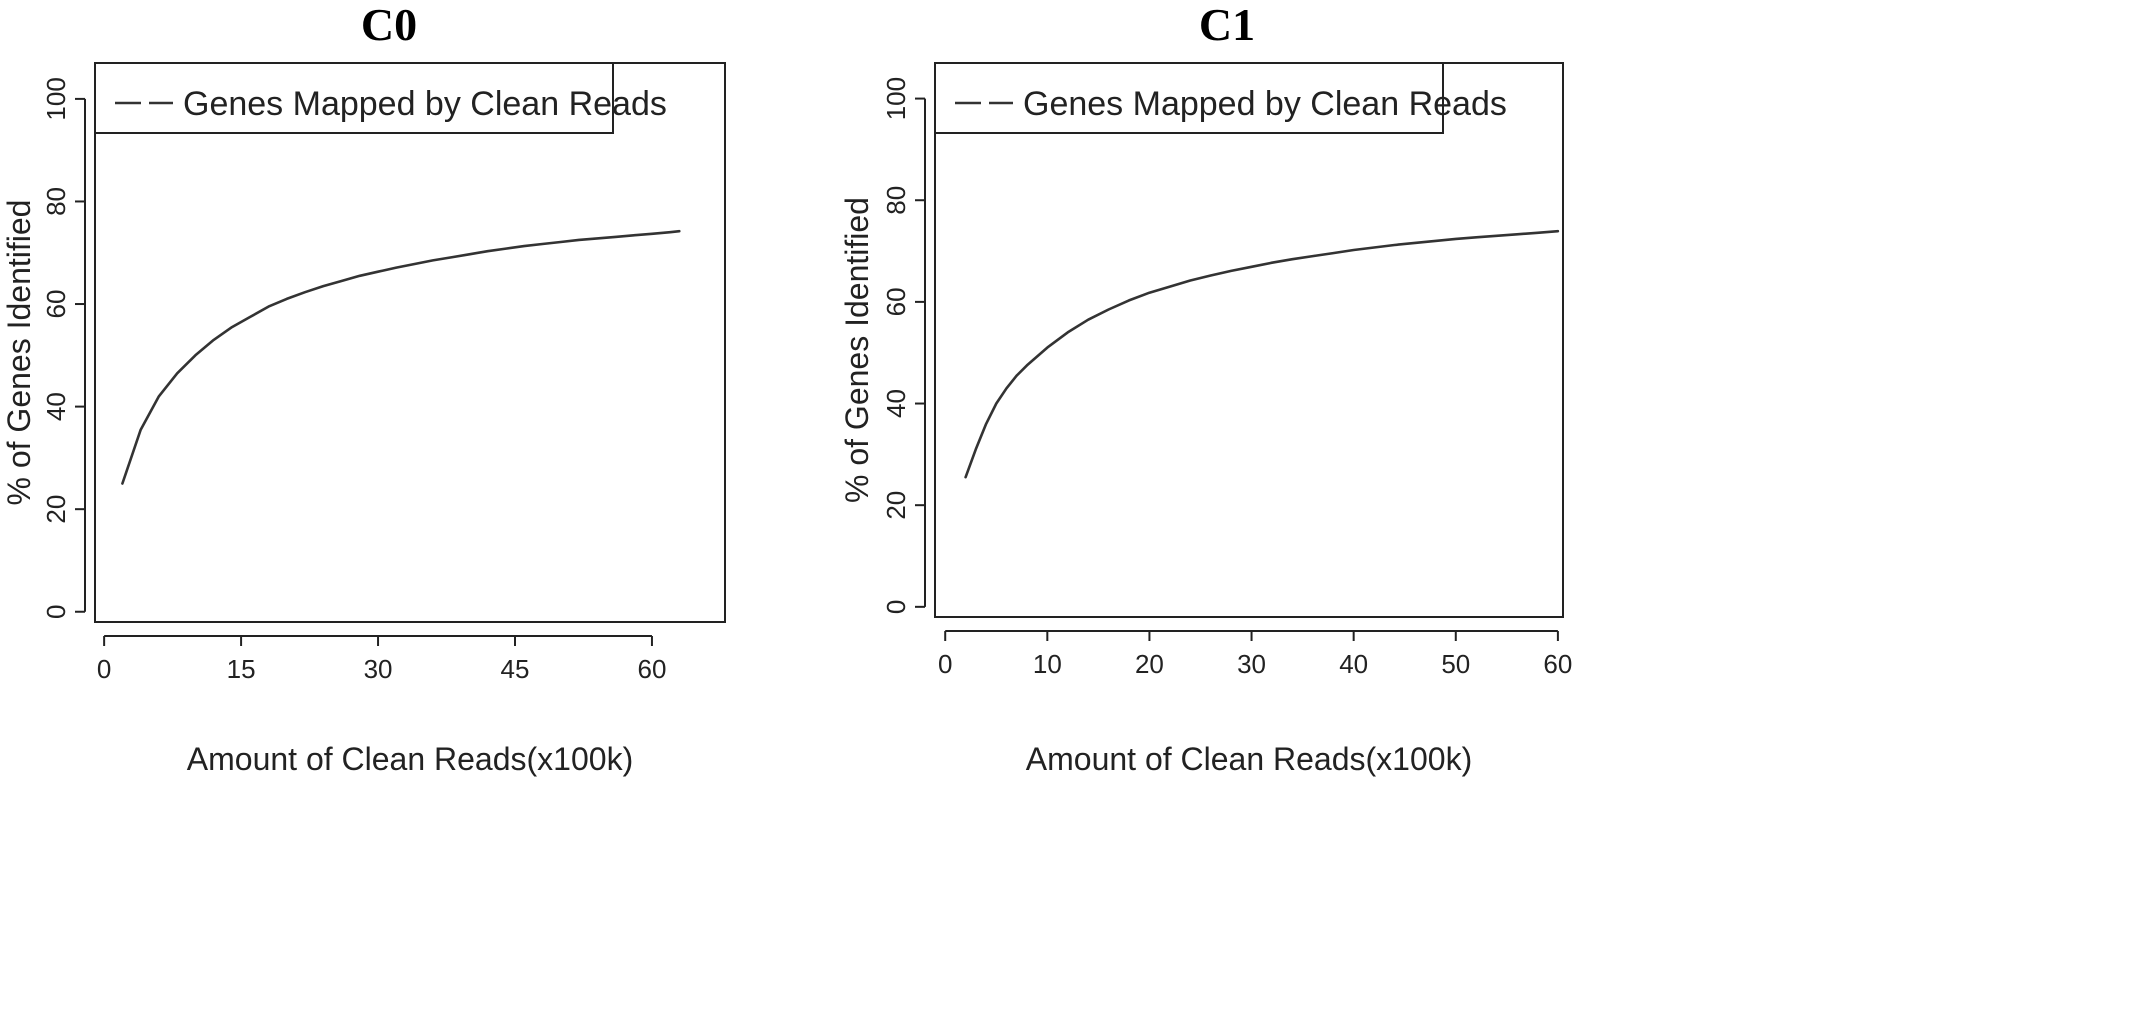  What do you see at coordinates (1455, 664) in the screenshot?
I see `x-tick-label: 50` at bounding box center [1455, 664].